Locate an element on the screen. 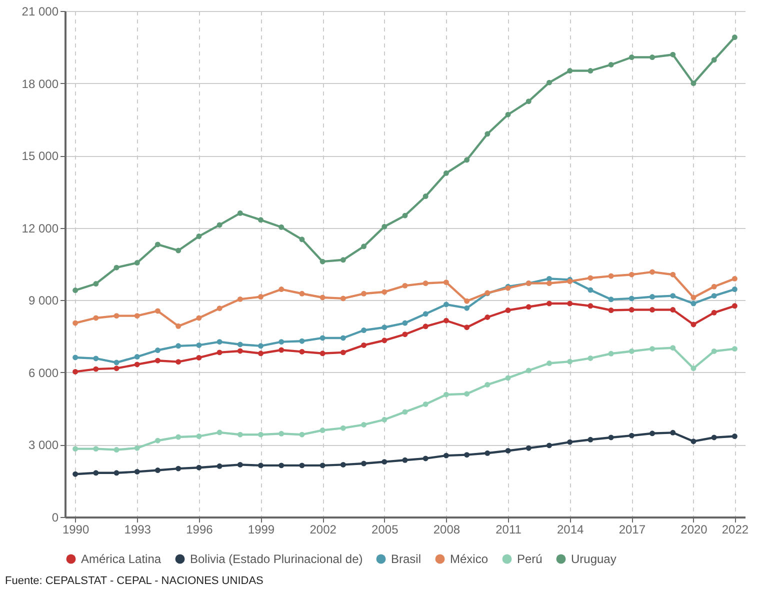 The image size is (775, 609). y-tick-label: 12 000 is located at coordinates (40, 228).